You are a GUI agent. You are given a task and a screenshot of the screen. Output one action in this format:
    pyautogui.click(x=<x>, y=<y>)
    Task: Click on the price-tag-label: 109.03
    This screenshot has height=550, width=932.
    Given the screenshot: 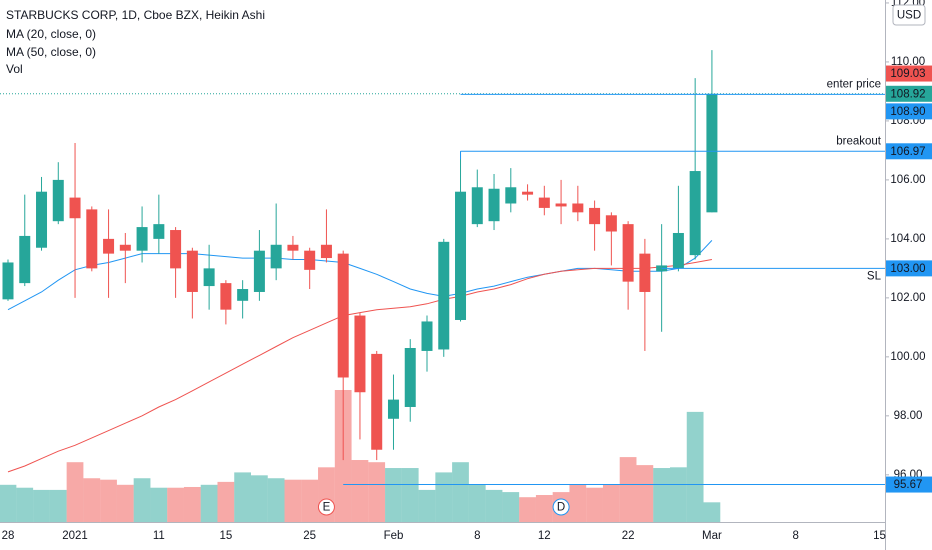 What is the action you would take?
    pyautogui.click(x=907, y=74)
    